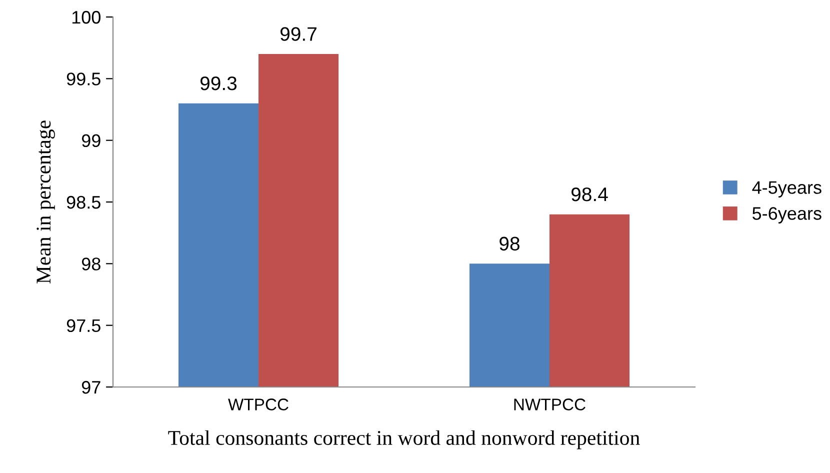 This screenshot has width=830, height=473. I want to click on y-tick-label: 97.5, so click(83, 325).